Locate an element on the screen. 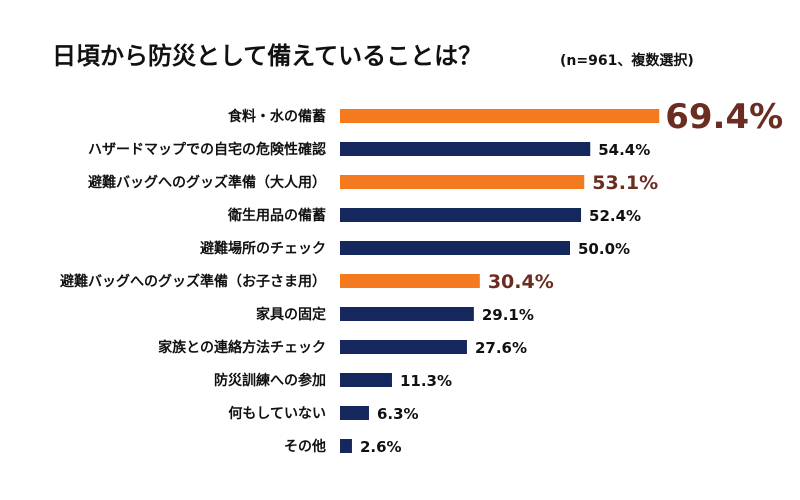 The width and height of the screenshot is (800, 500). category-label: 食料・水の備蓄 is located at coordinates (277, 116).